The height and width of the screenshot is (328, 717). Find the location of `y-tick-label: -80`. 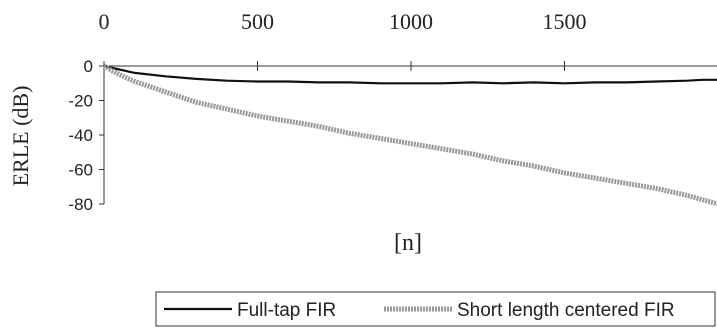

y-tick-label: -80 is located at coordinates (80, 204).